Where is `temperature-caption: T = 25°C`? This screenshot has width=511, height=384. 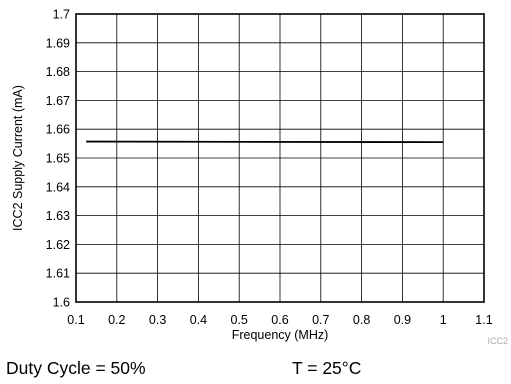
temperature-caption: T = 25°C is located at coordinates (327, 368).